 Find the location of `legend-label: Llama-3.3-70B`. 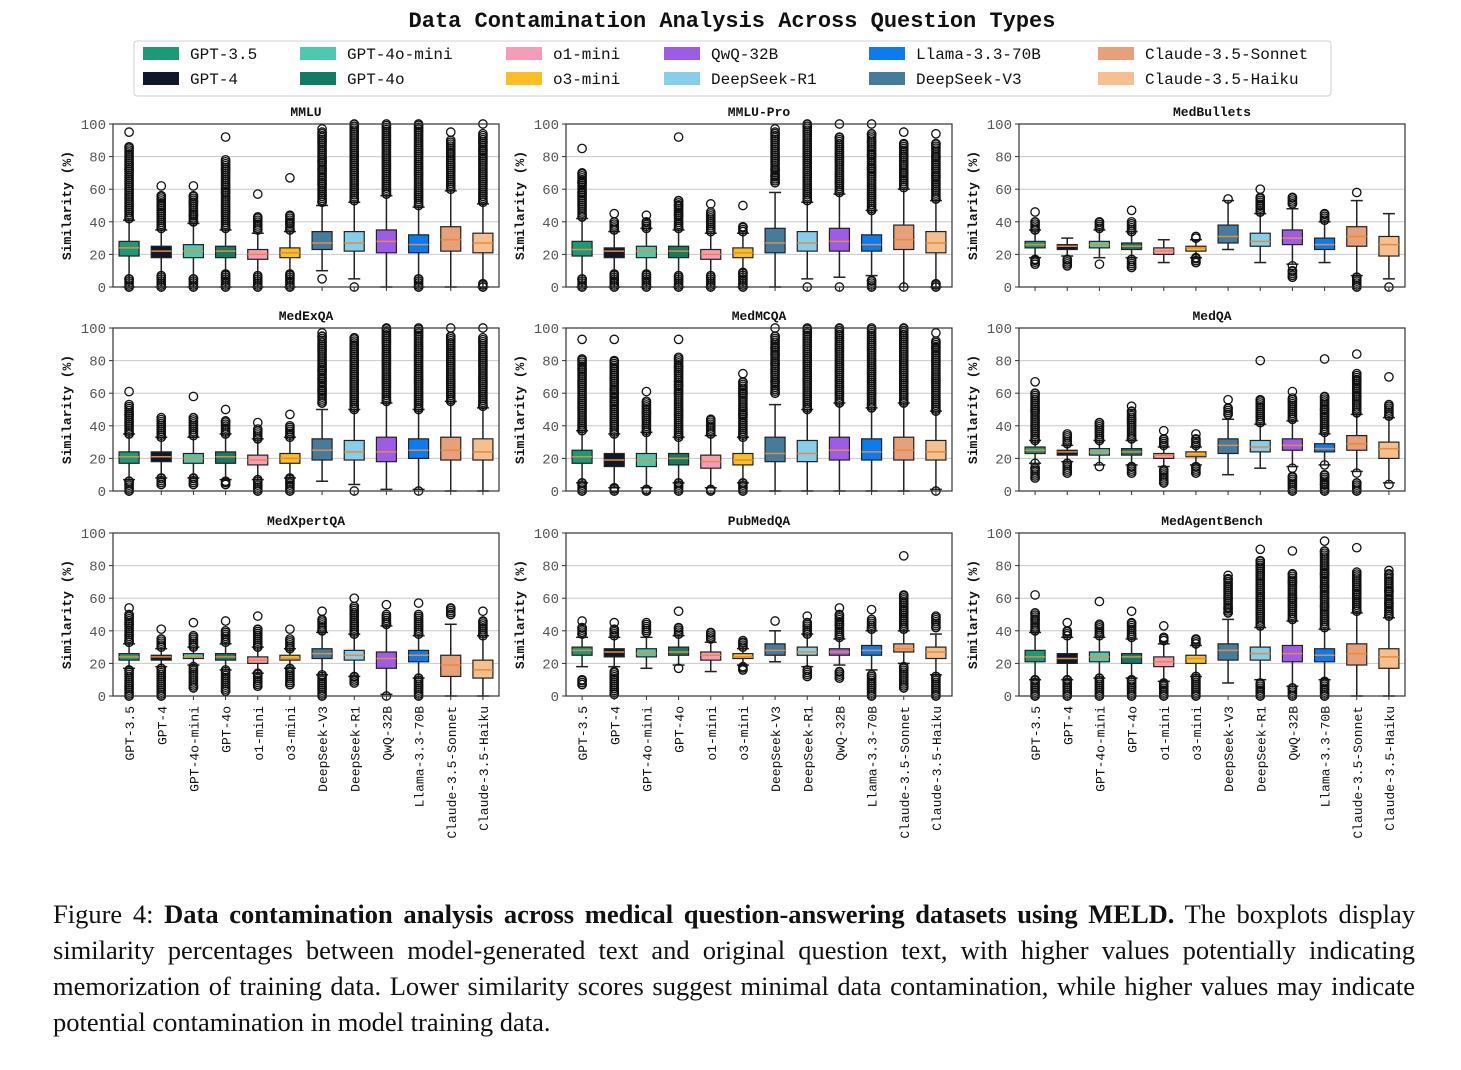

legend-label: Llama-3.3-70B is located at coordinates (978, 55).